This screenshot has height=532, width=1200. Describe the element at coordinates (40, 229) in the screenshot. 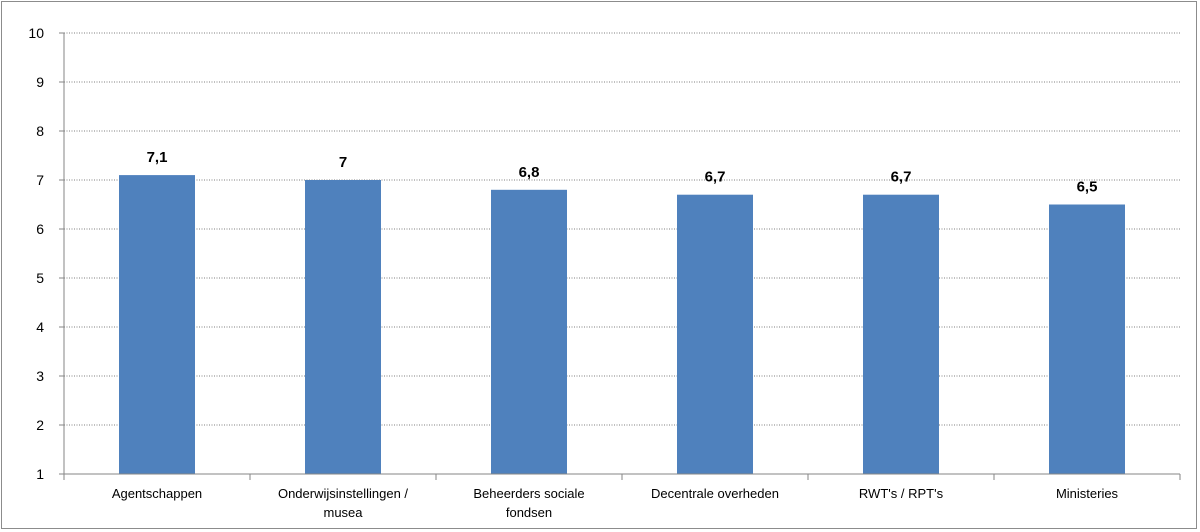

I see `y-tick-label: 6` at that location.